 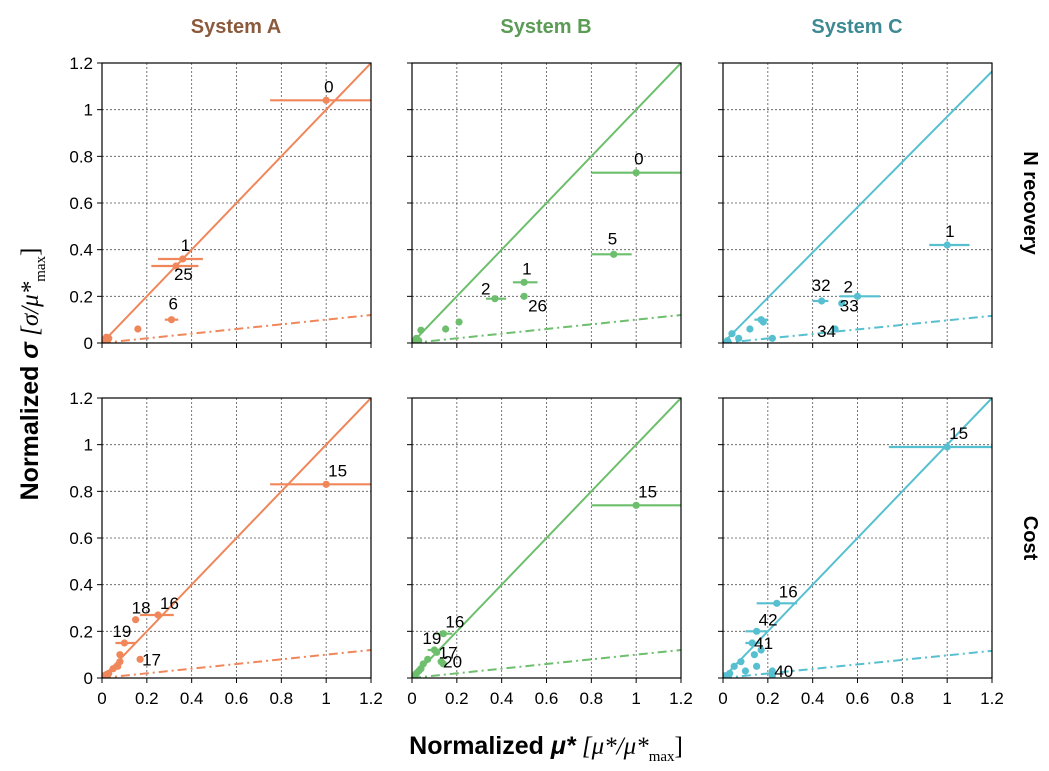 What do you see at coordinates (328, 86) in the screenshot?
I see `point-label: 0` at bounding box center [328, 86].